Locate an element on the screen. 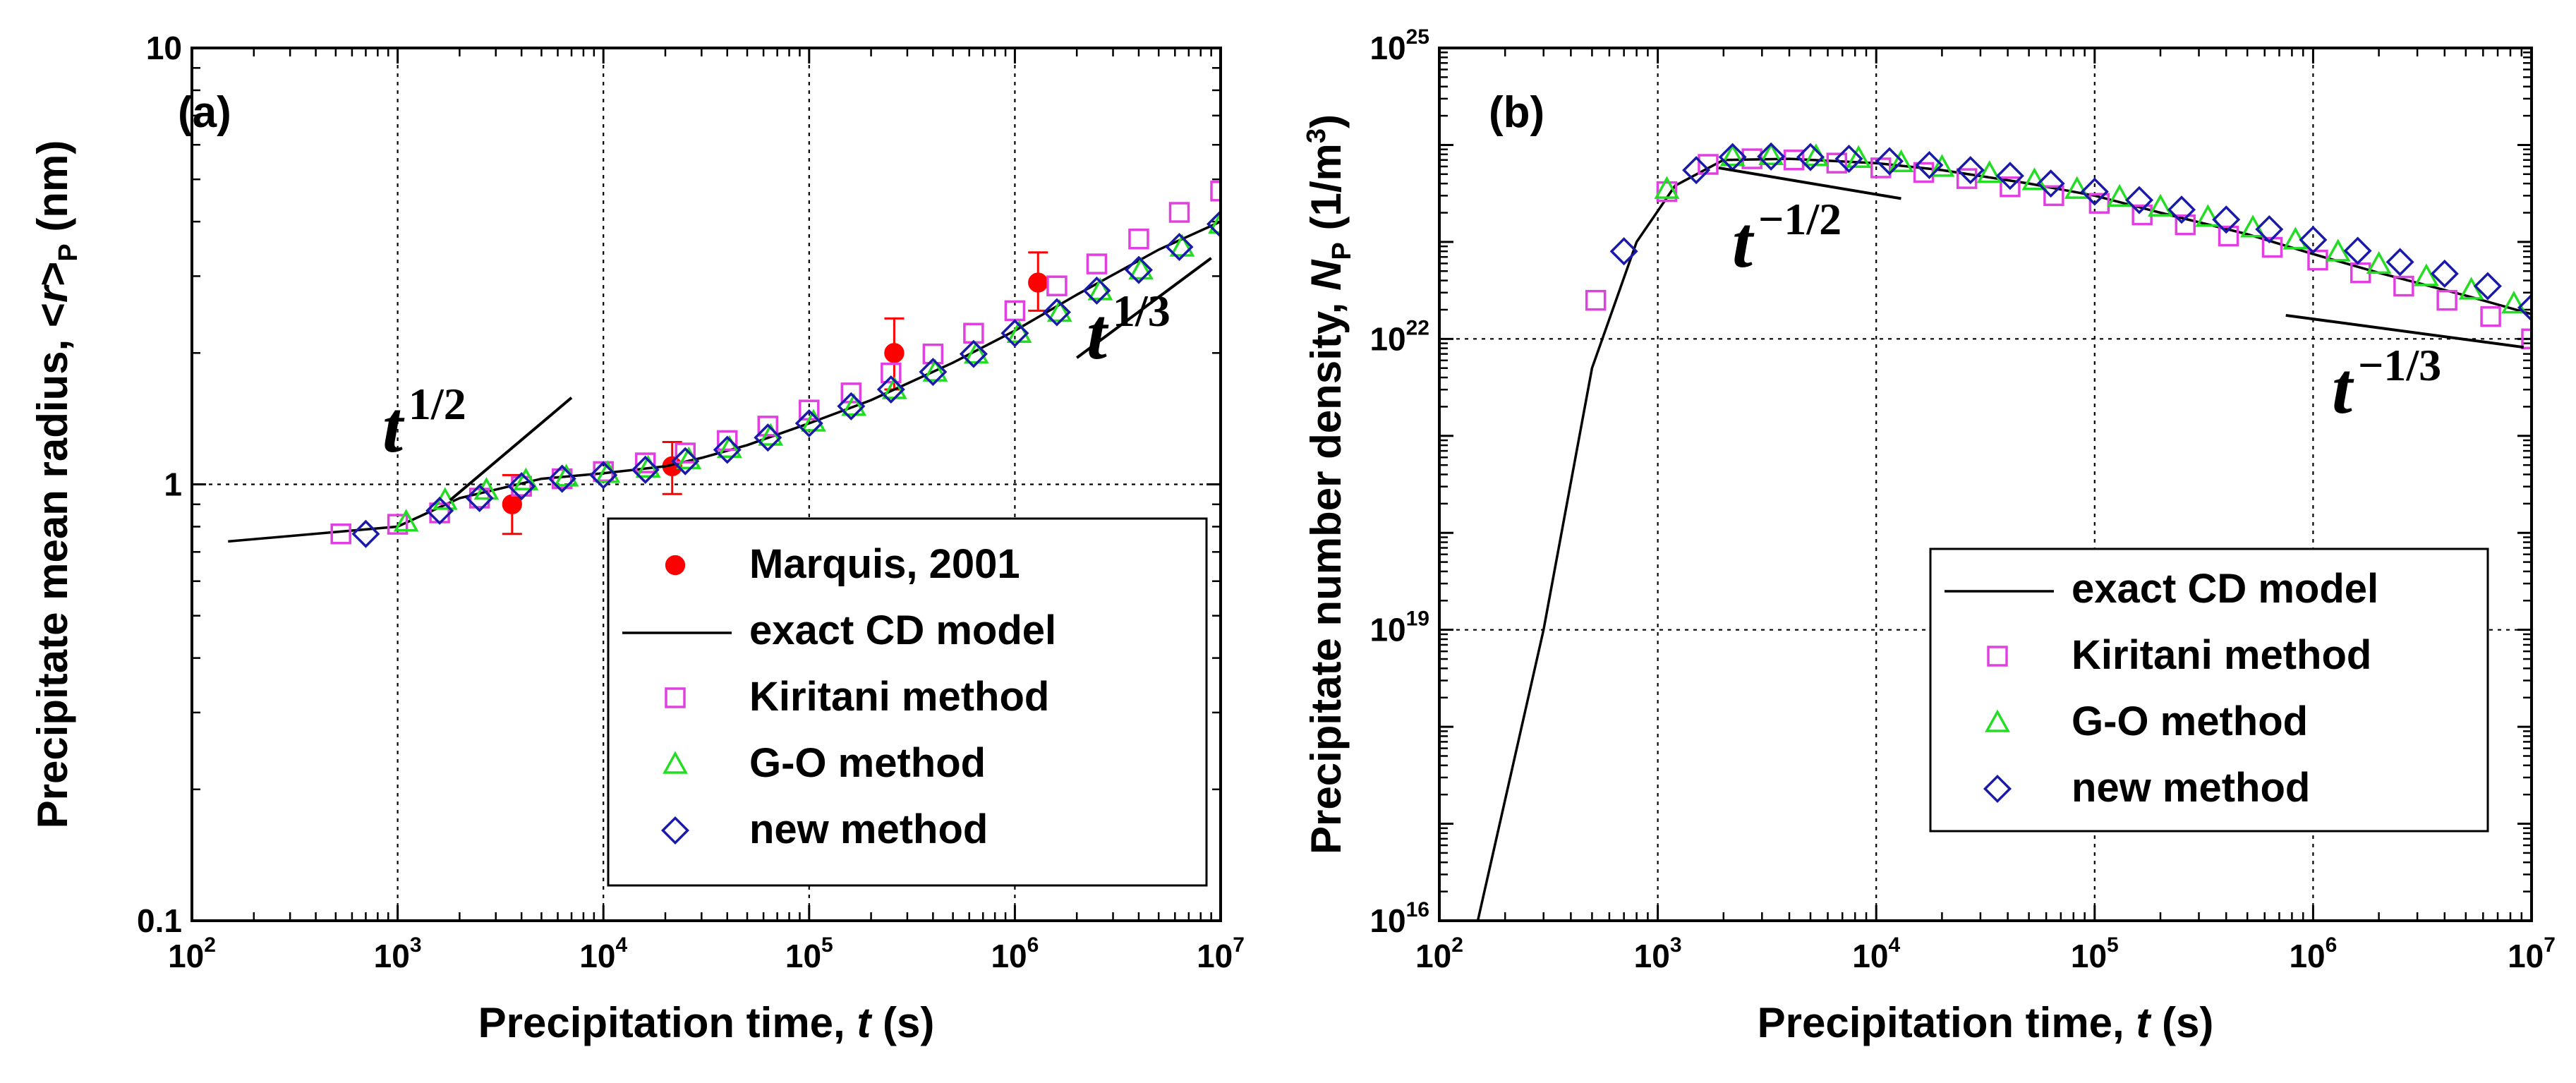  panel-b-legend-box is located at coordinates (2209, 690).